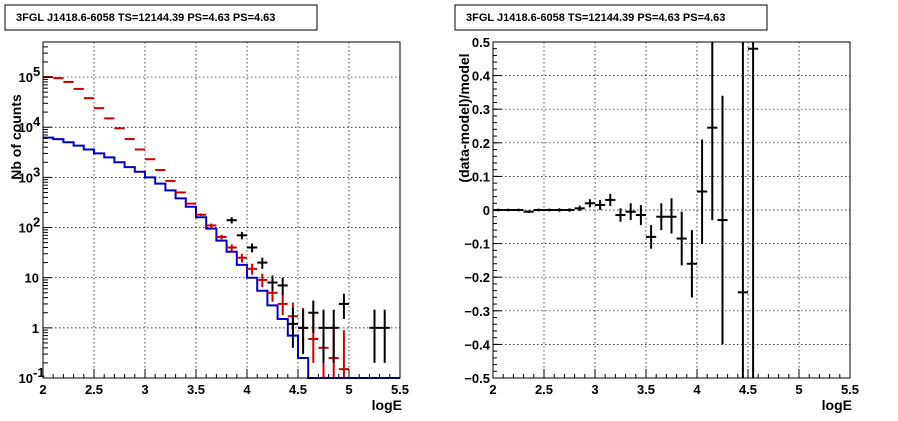 The image size is (898, 421). What do you see at coordinates (748, 389) in the screenshot?
I see `residual-x-tick-label: 4.5` at bounding box center [748, 389].